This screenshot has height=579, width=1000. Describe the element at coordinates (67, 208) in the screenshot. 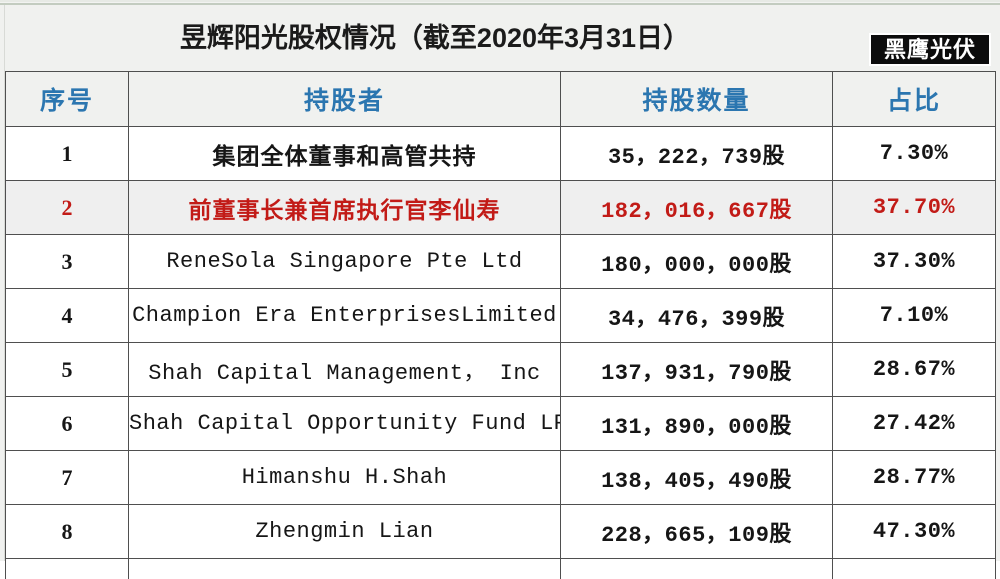

I see `cell-index: 2` at that location.